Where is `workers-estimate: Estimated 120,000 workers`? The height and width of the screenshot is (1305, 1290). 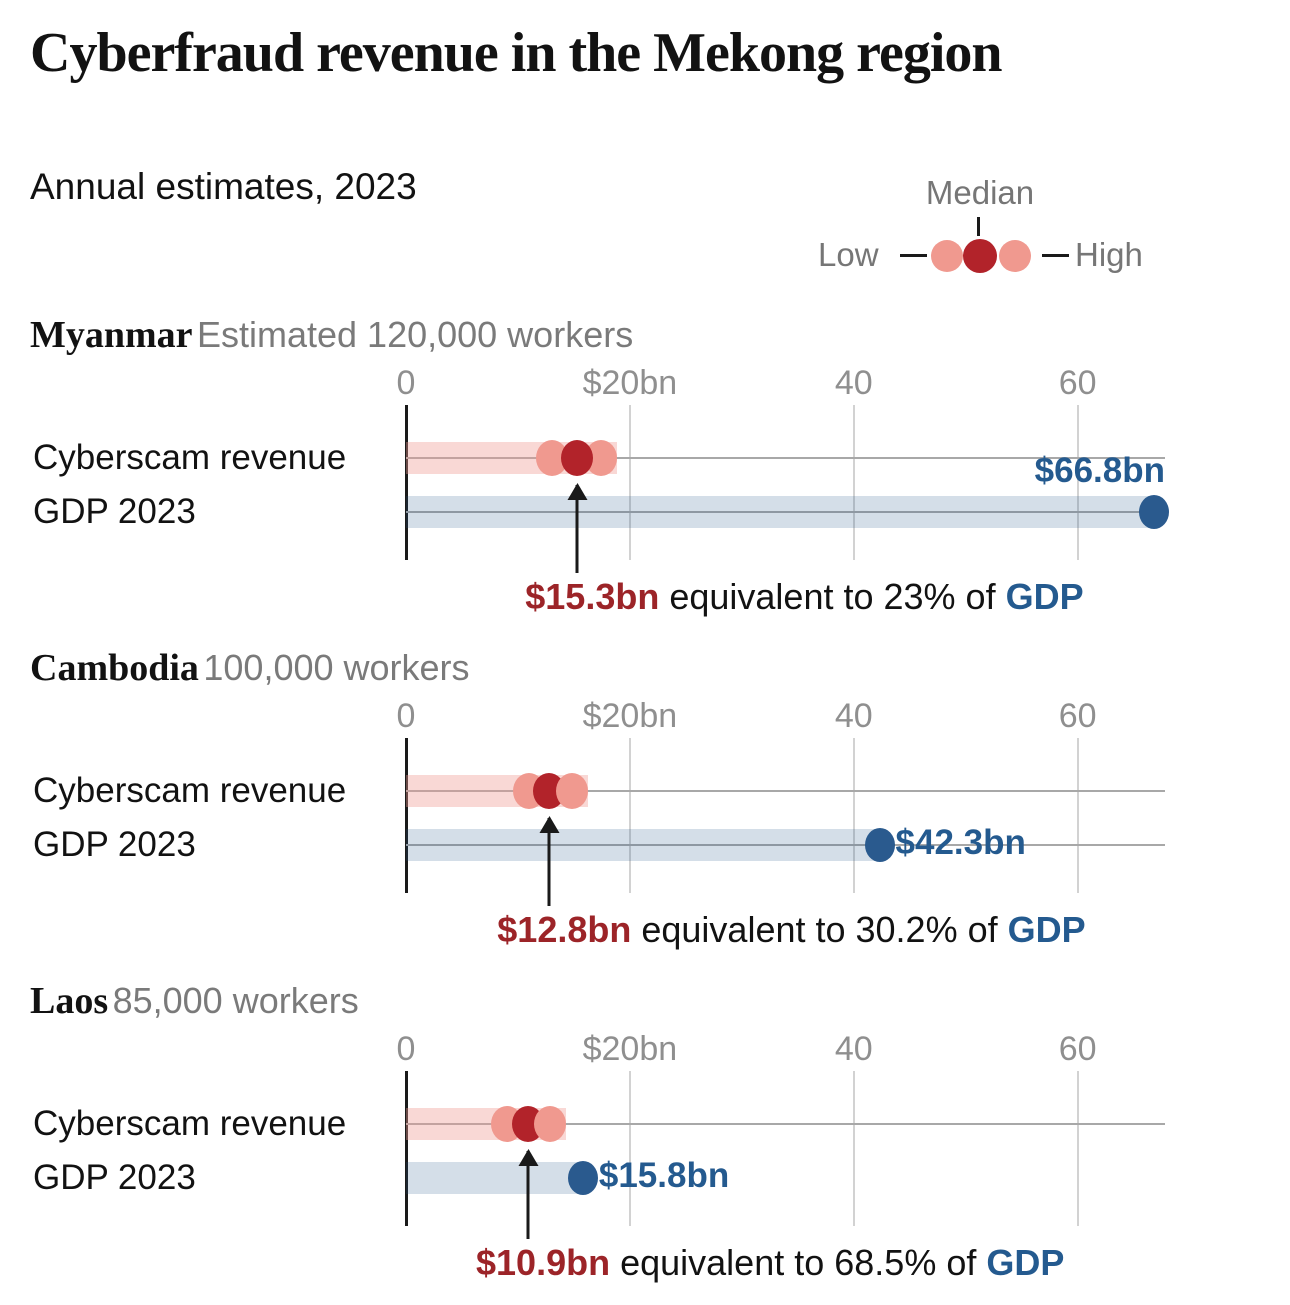
workers-estimate: Estimated 120,000 workers is located at coordinates (415, 334).